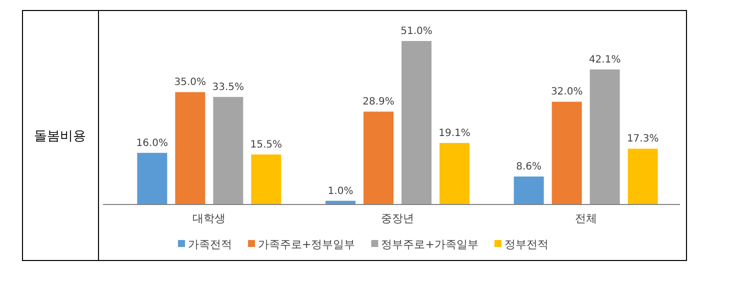  Describe the element at coordinates (454, 133) in the screenshot. I see `data-label: 19.1%` at that location.